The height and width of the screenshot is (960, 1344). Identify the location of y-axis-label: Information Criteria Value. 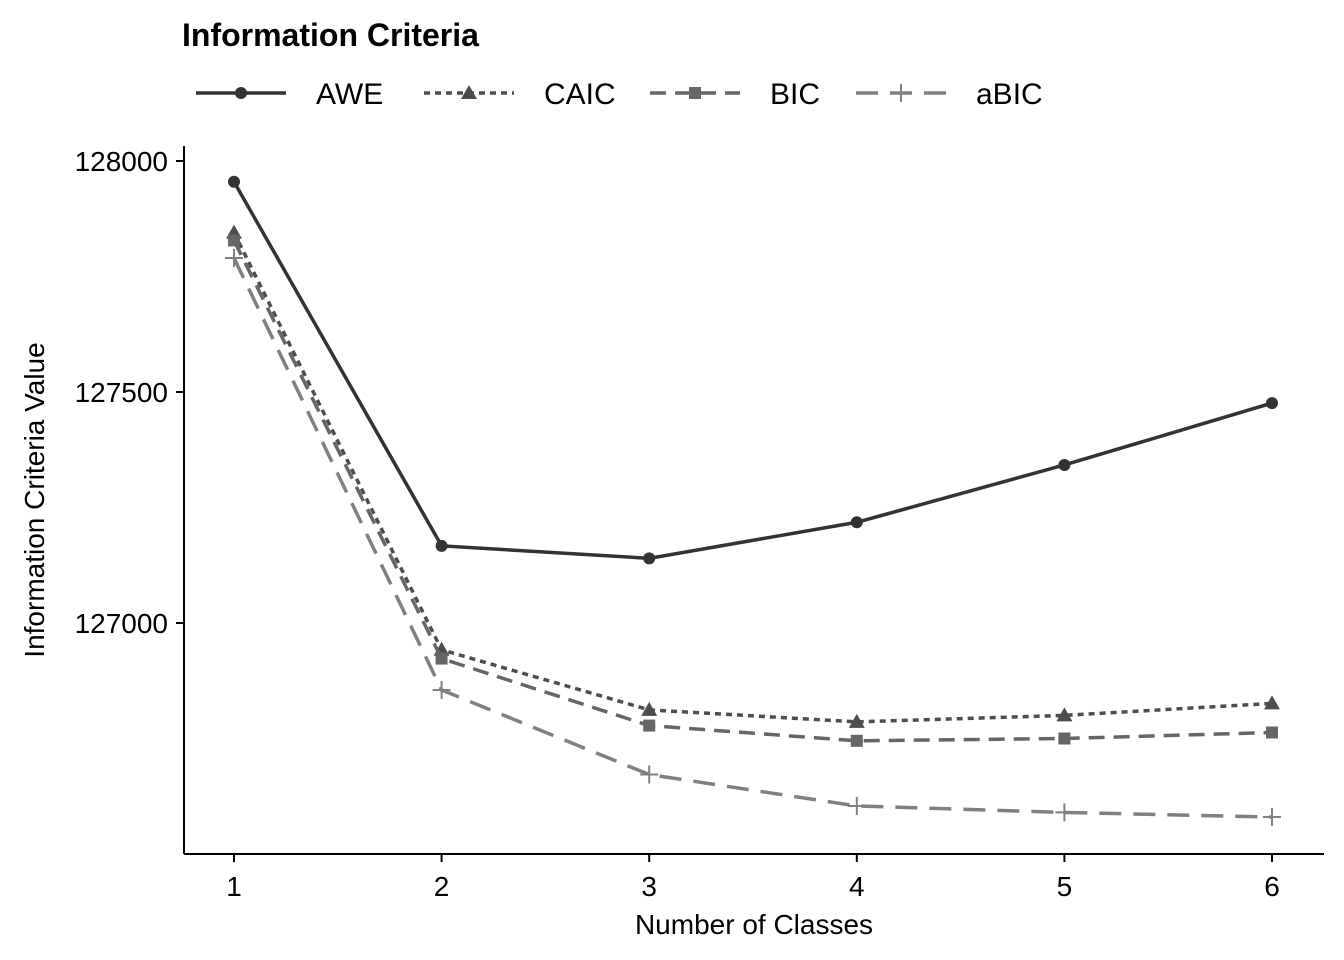
(34, 499).